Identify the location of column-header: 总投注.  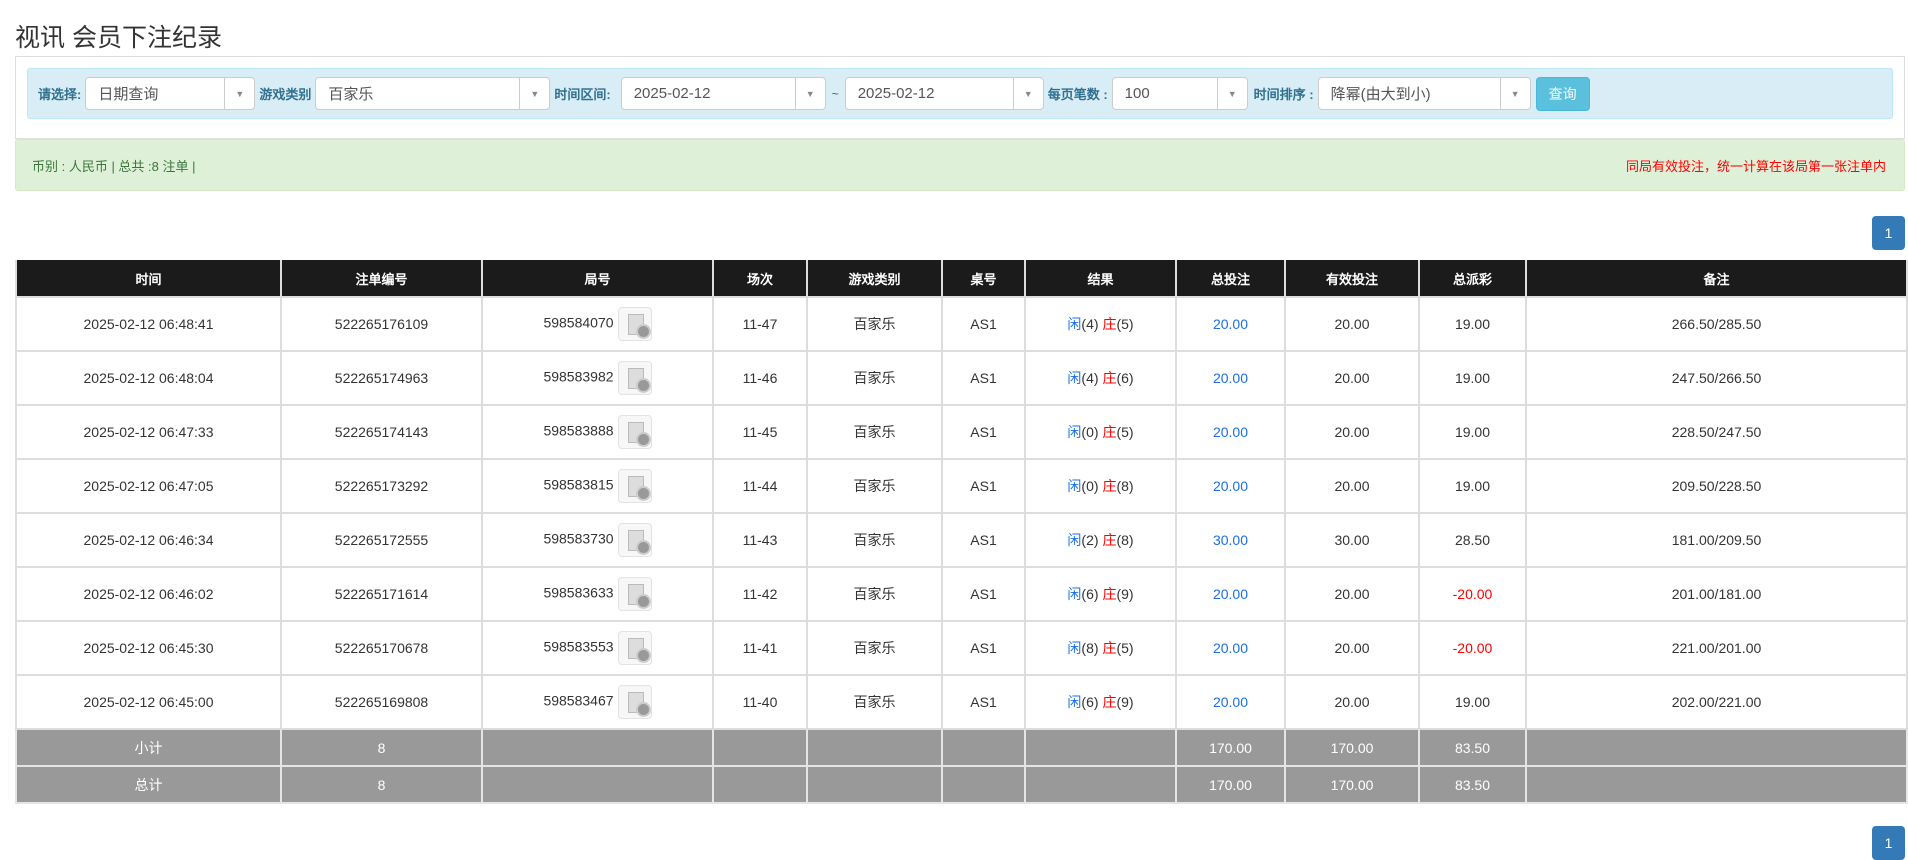
(1230, 279).